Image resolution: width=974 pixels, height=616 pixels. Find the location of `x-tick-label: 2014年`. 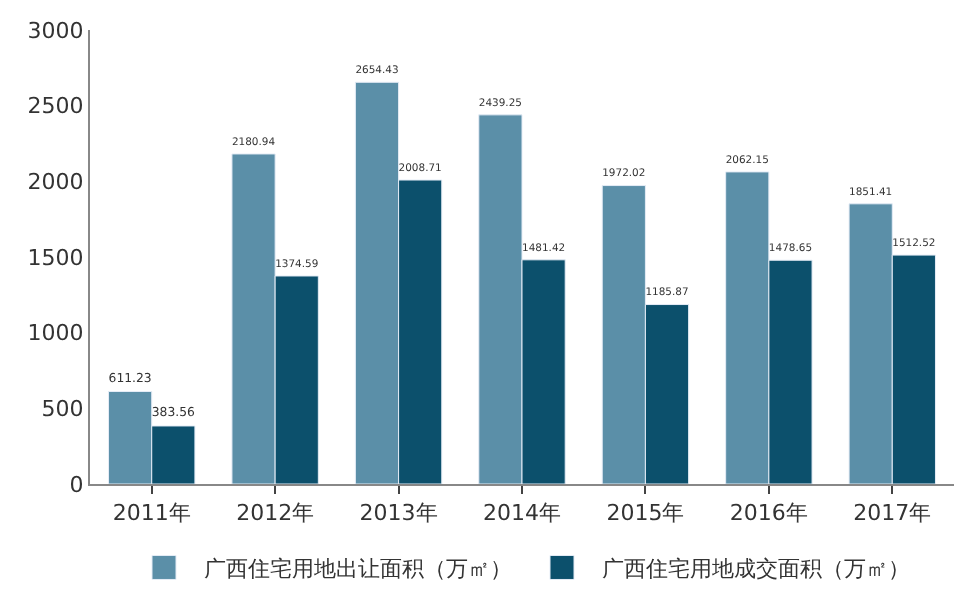

x-tick-label: 2014年 is located at coordinates (522, 513).